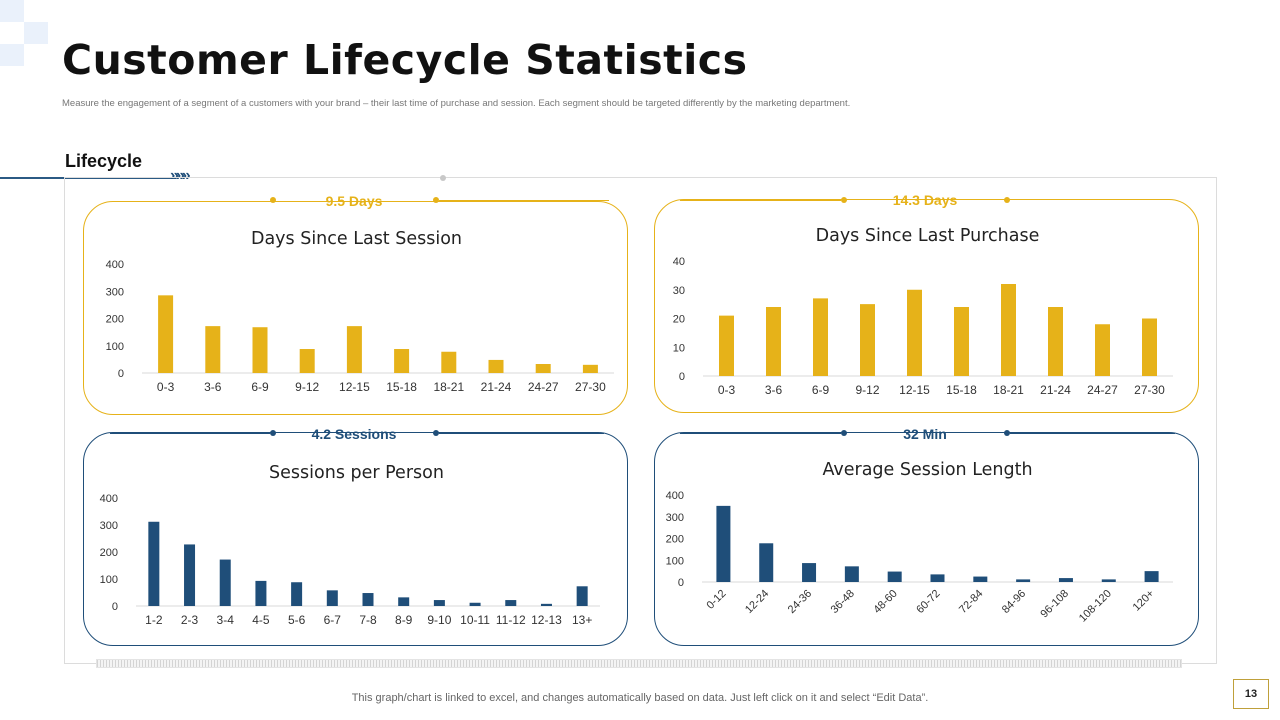  What do you see at coordinates (971, 602) in the screenshot?
I see `x-tick-label: 72-84` at bounding box center [971, 602].